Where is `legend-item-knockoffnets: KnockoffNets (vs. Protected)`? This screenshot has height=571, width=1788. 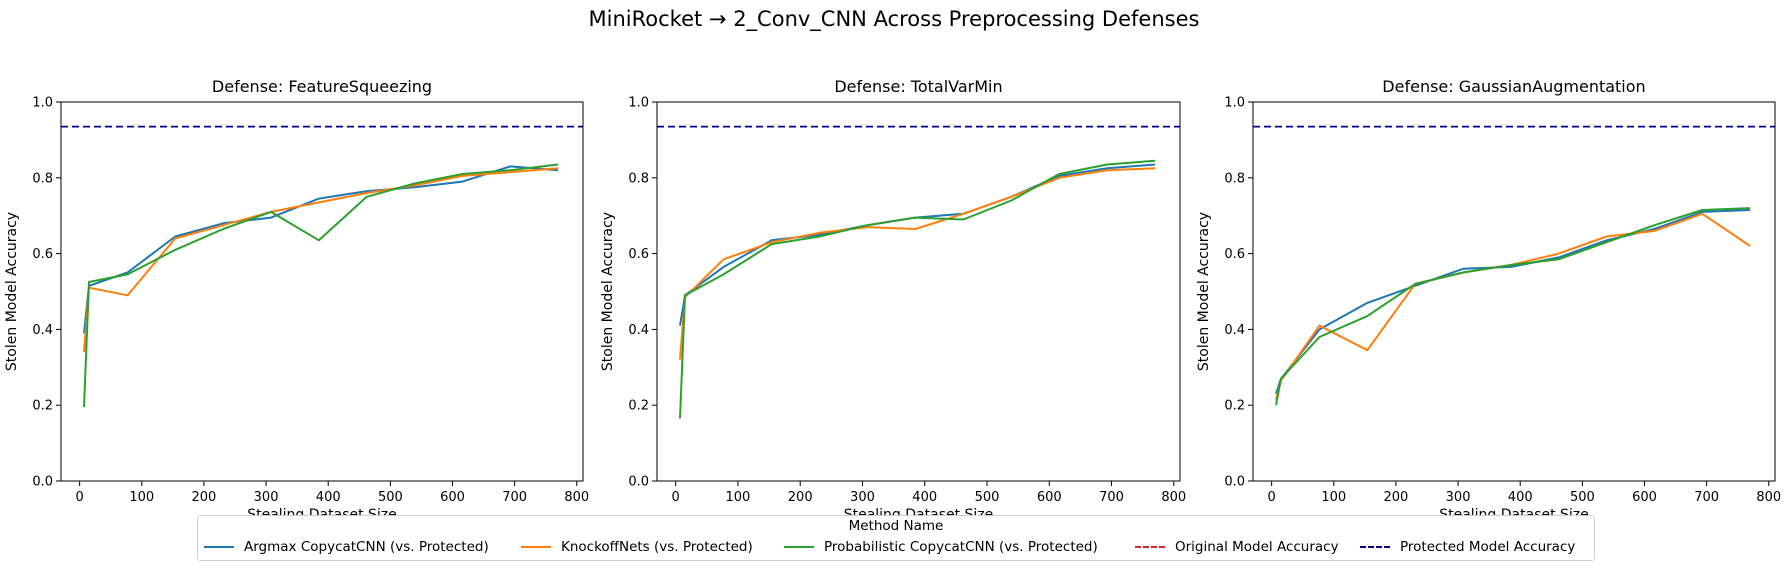
legend-item-knockoffnets: KnockoffNets (vs. Protected) is located at coordinates (637, 547).